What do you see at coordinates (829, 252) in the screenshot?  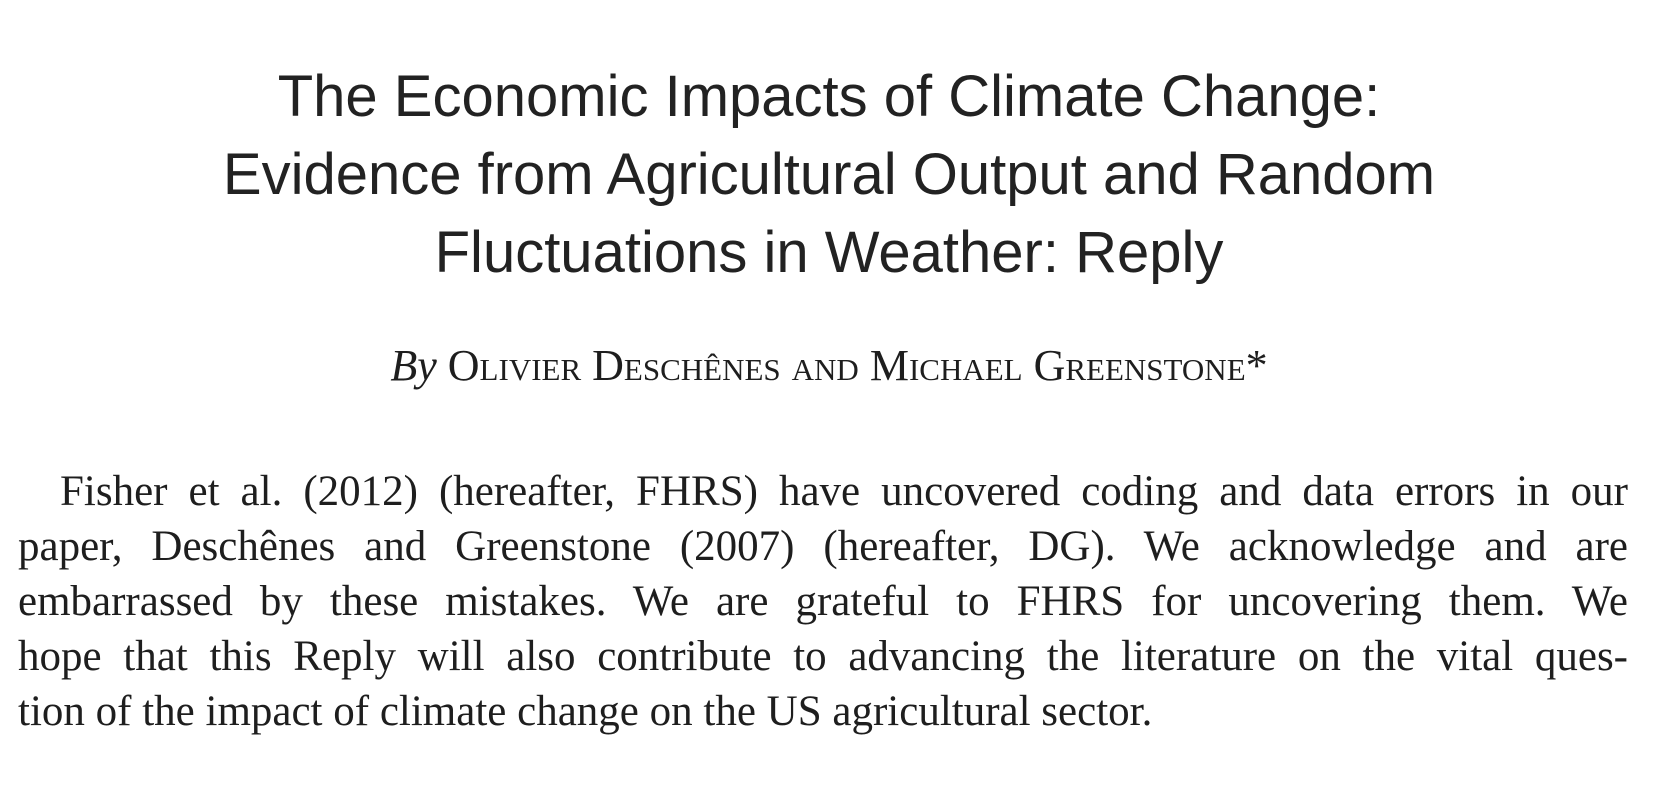 I see `title-line-3: Fluctuations in Weather: Reply` at bounding box center [829, 252].